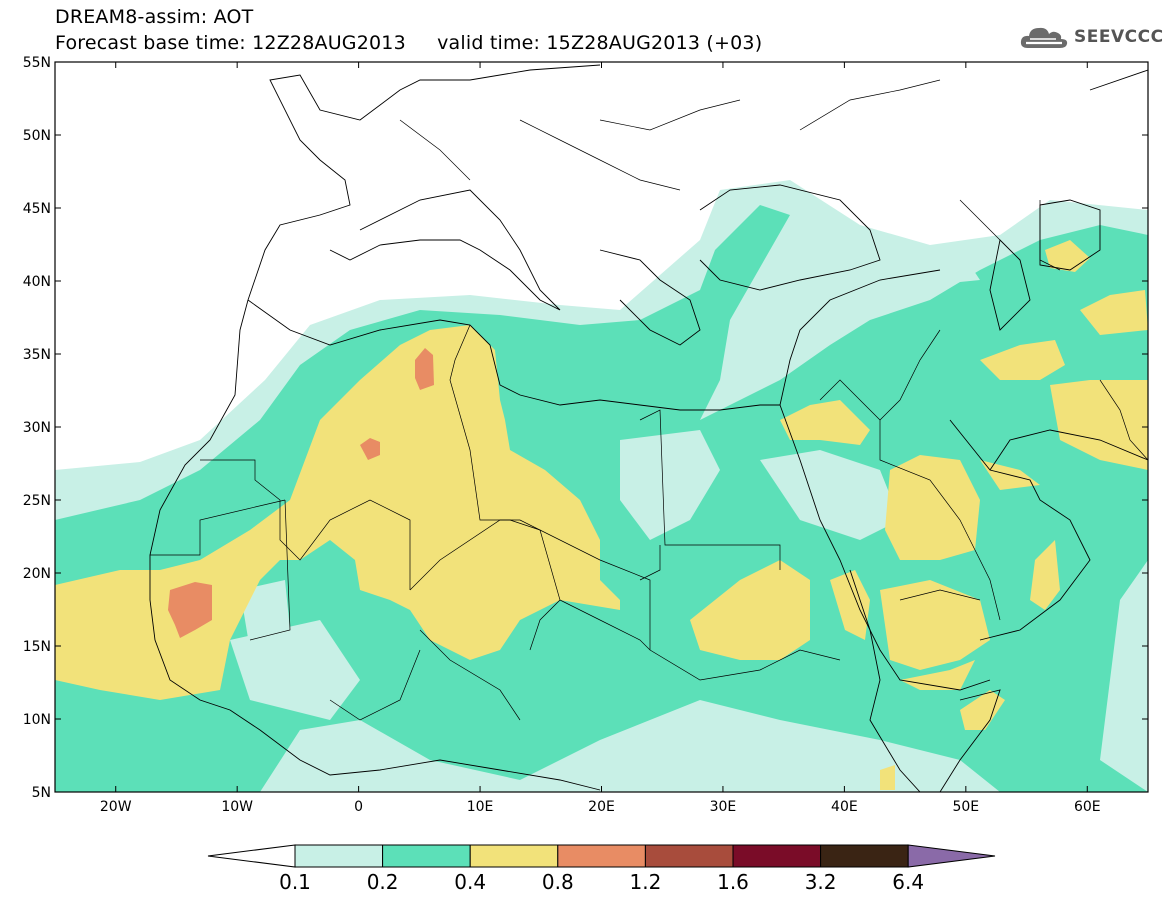 This screenshot has width=1165, height=905. Describe the element at coordinates (358, 807) in the screenshot. I see `lon-tick-label: 0` at that location.